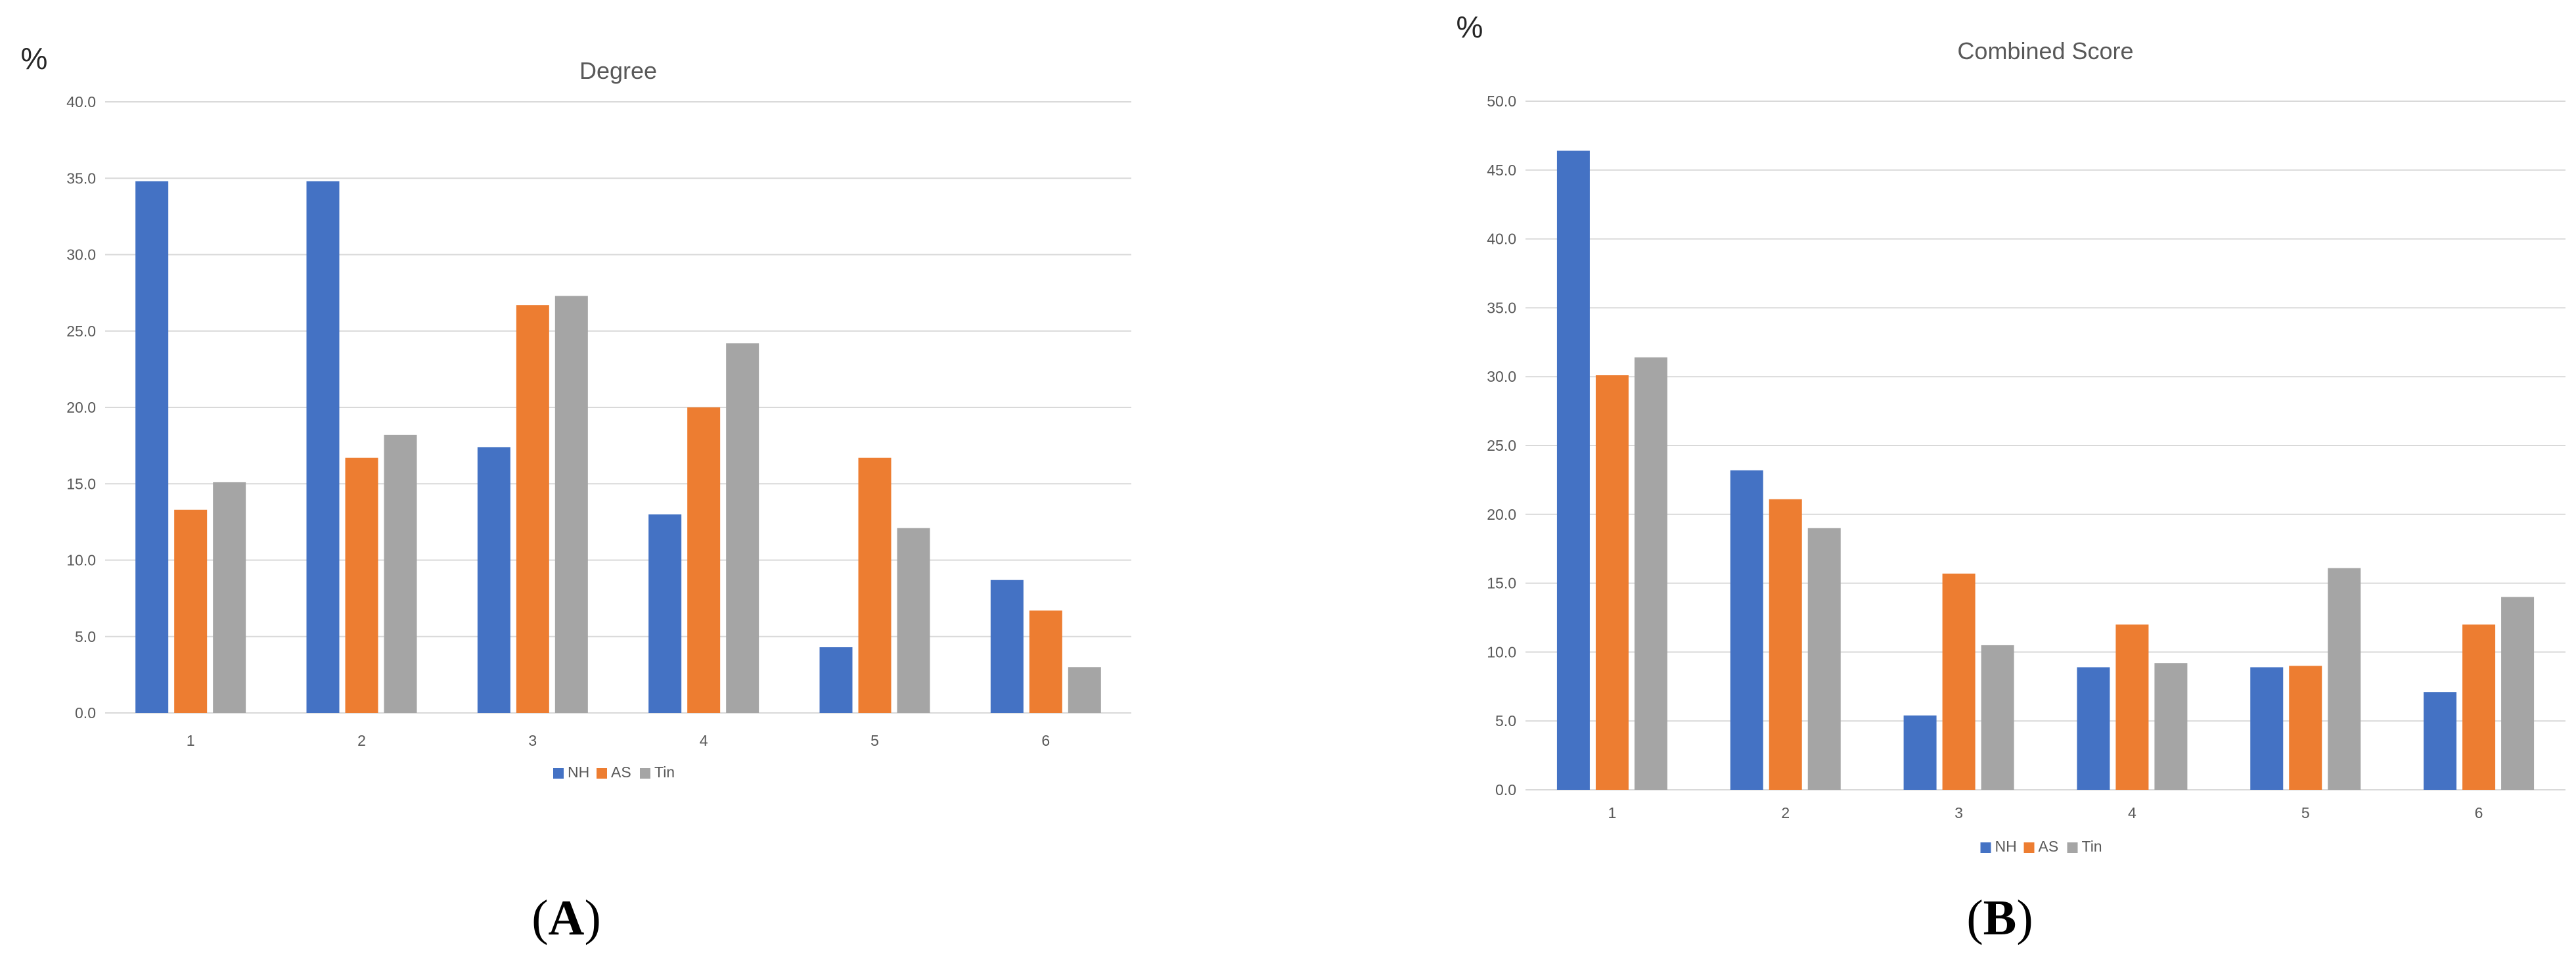  Describe the element at coordinates (566, 918) in the screenshot. I see `panel-label-a: (A)` at that location.